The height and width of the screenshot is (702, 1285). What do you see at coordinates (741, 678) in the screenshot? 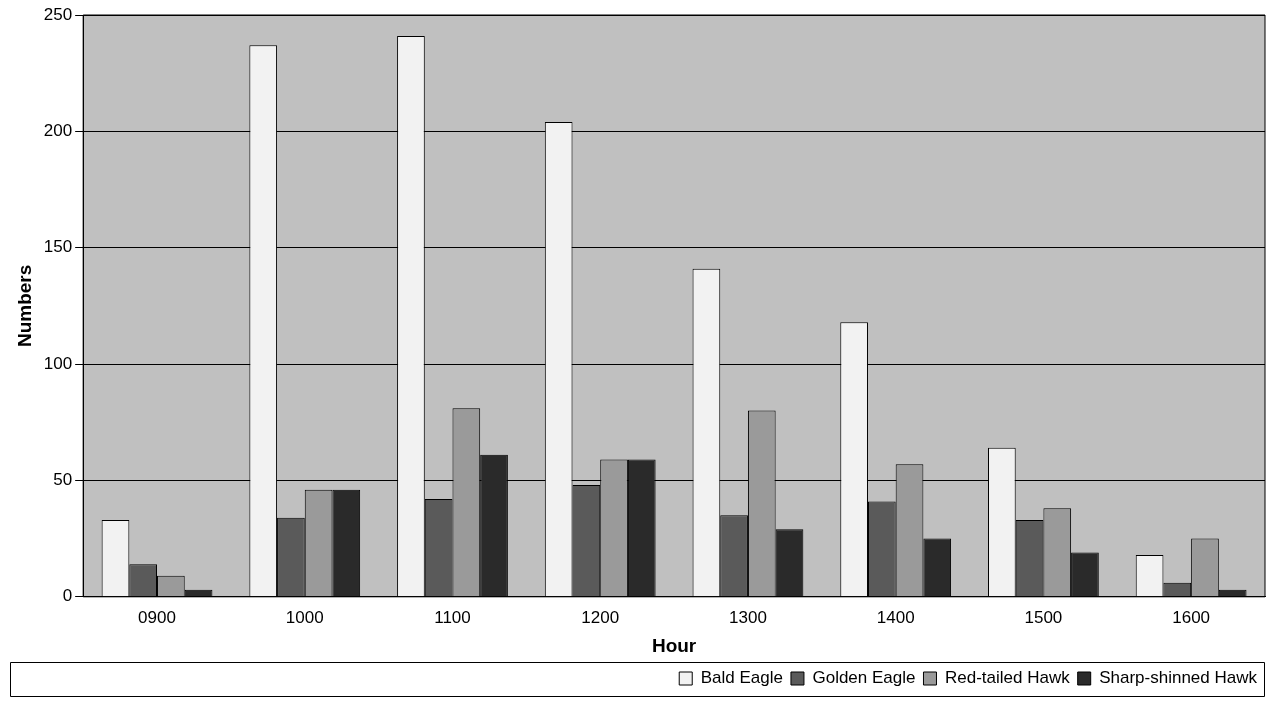
I see `legend-label: Bald Eagle` at bounding box center [741, 678].